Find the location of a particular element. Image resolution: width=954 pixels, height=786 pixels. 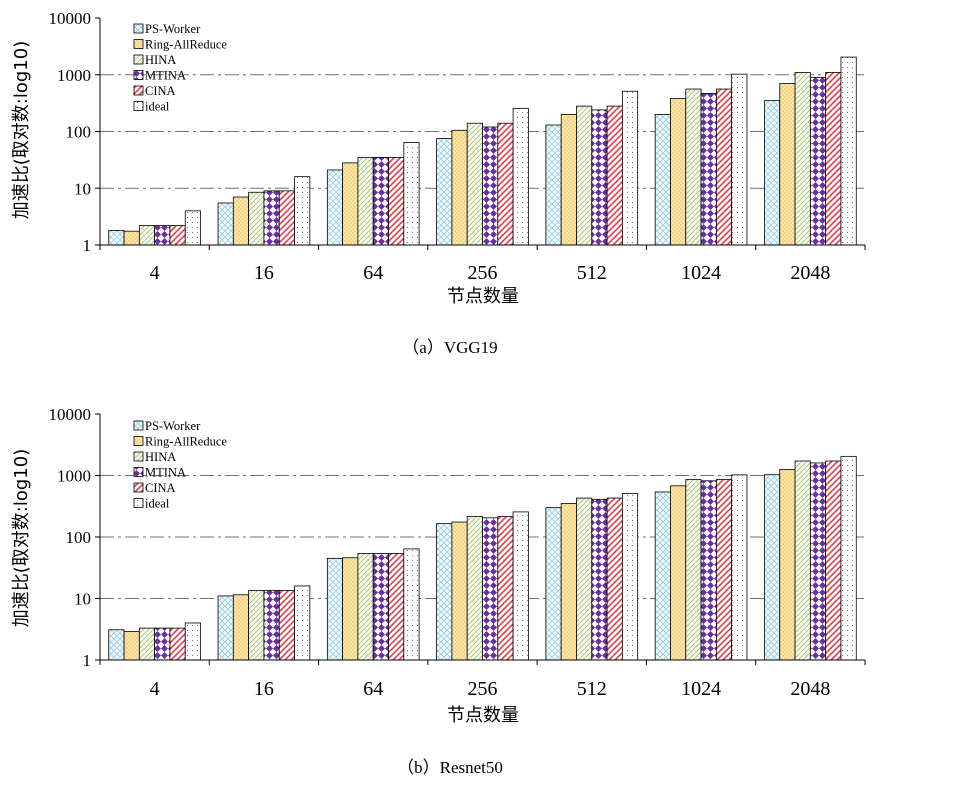

legend-label: CINA is located at coordinates (160, 488).